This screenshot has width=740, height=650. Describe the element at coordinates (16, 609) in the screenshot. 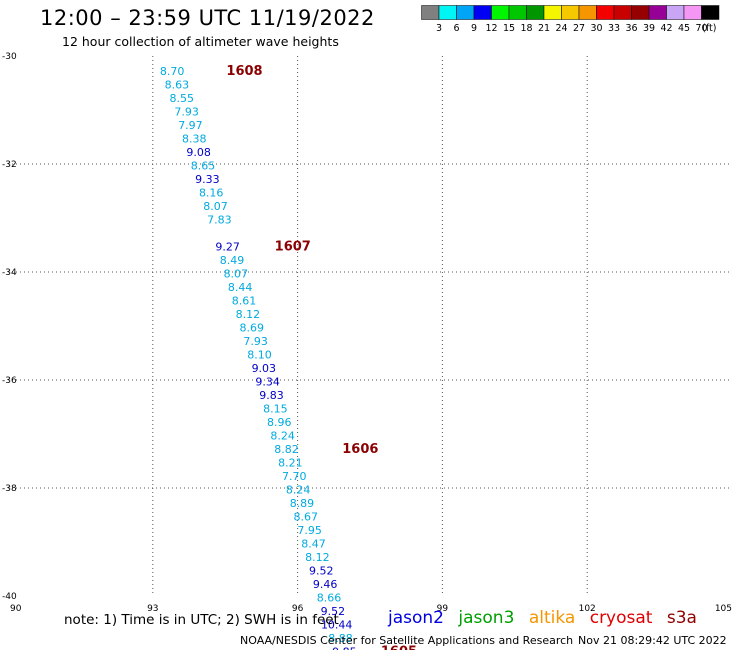

I see `x-tick-label: 90` at that location.